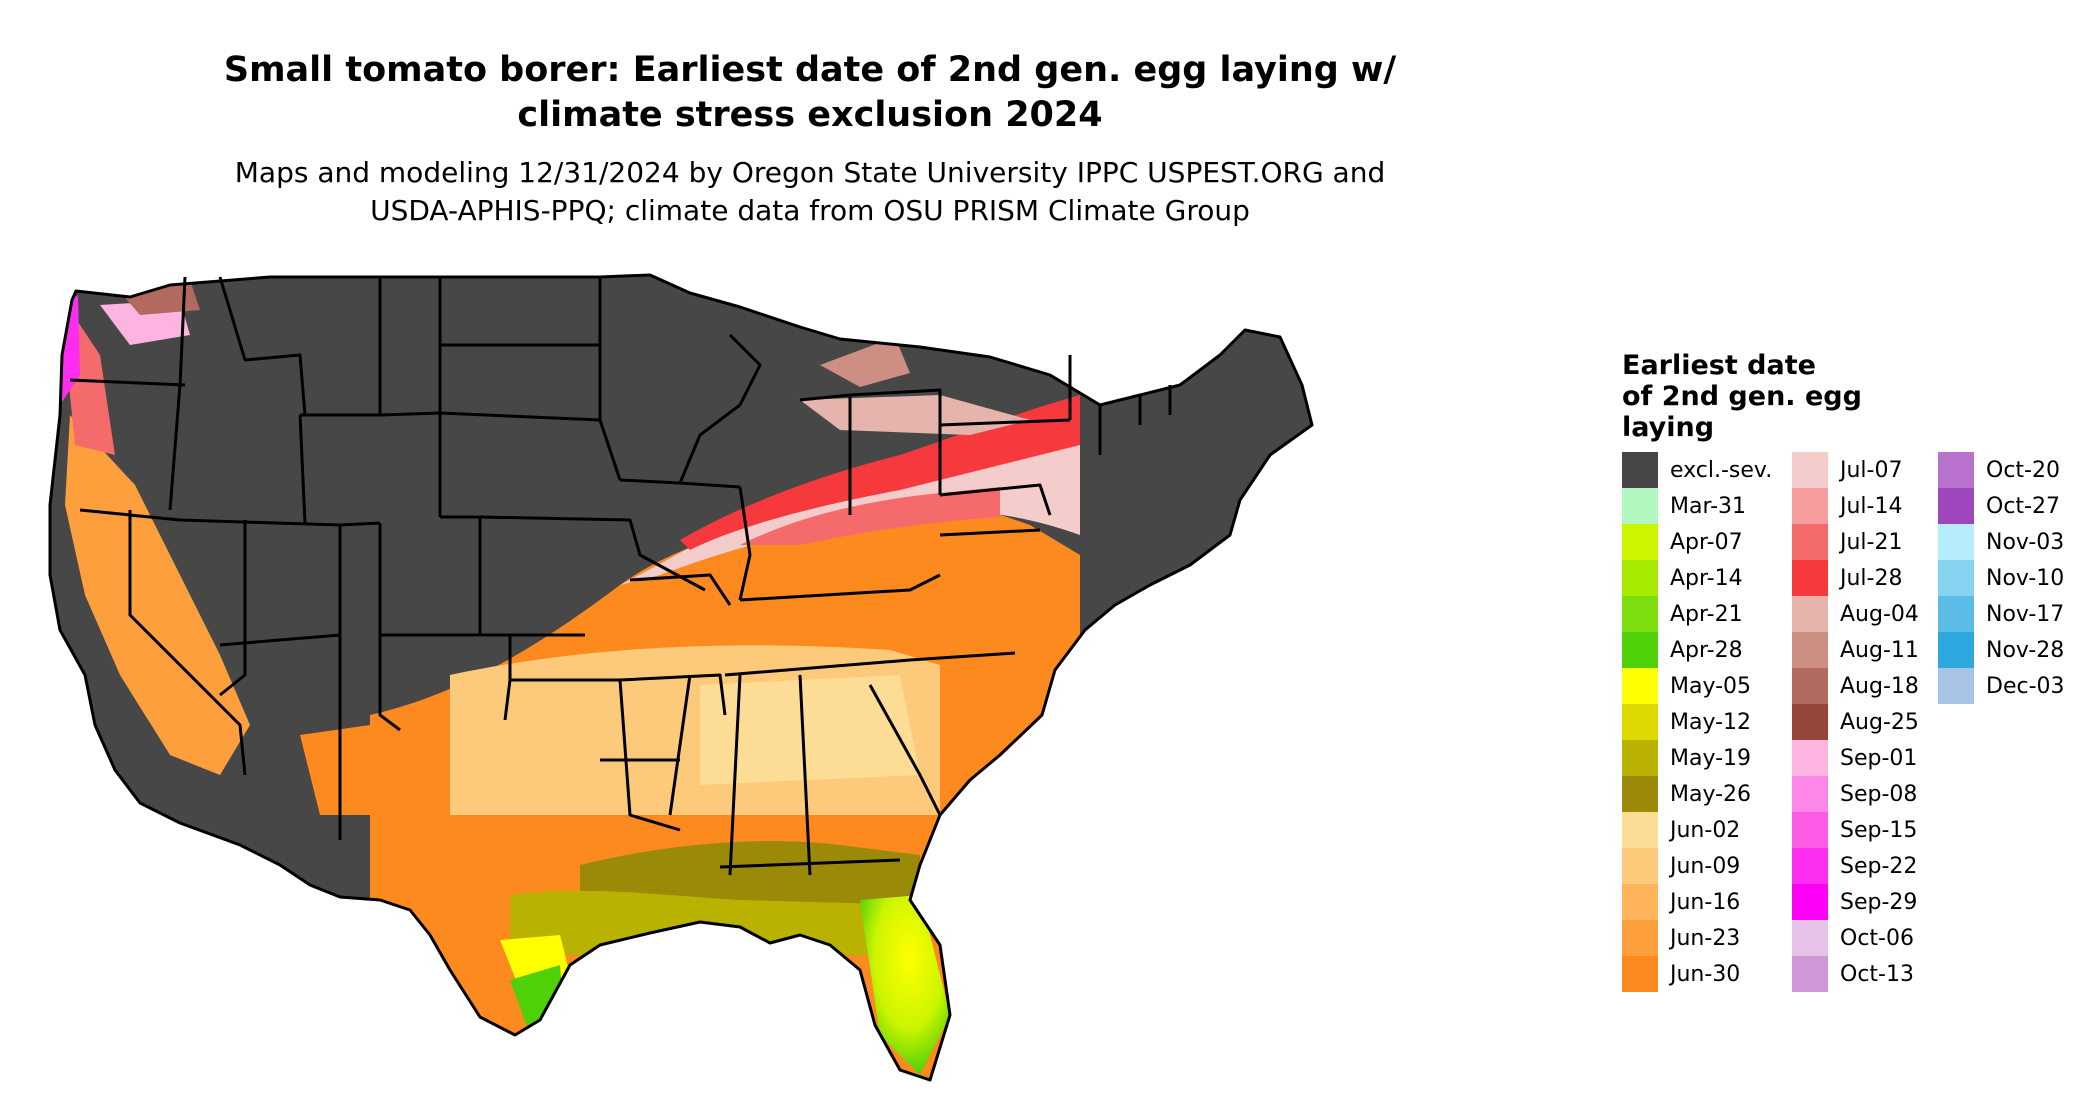 This screenshot has width=2100, height=1116. I want to click on legend-label: Apr-07, so click(1706, 542).